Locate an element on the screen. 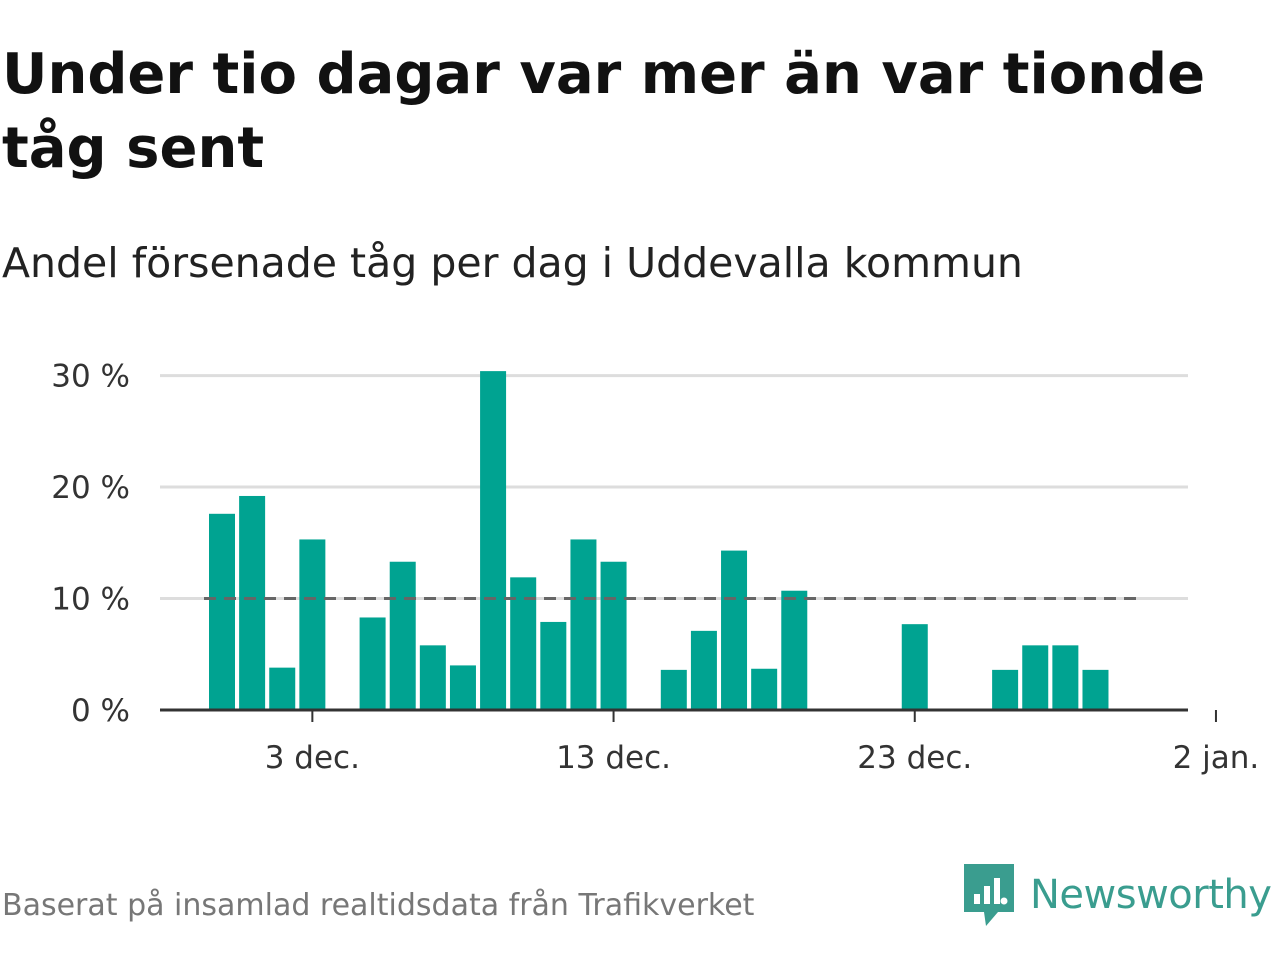 The height and width of the screenshot is (960, 1280). brand: Newsworthy is located at coordinates (1118, 895).